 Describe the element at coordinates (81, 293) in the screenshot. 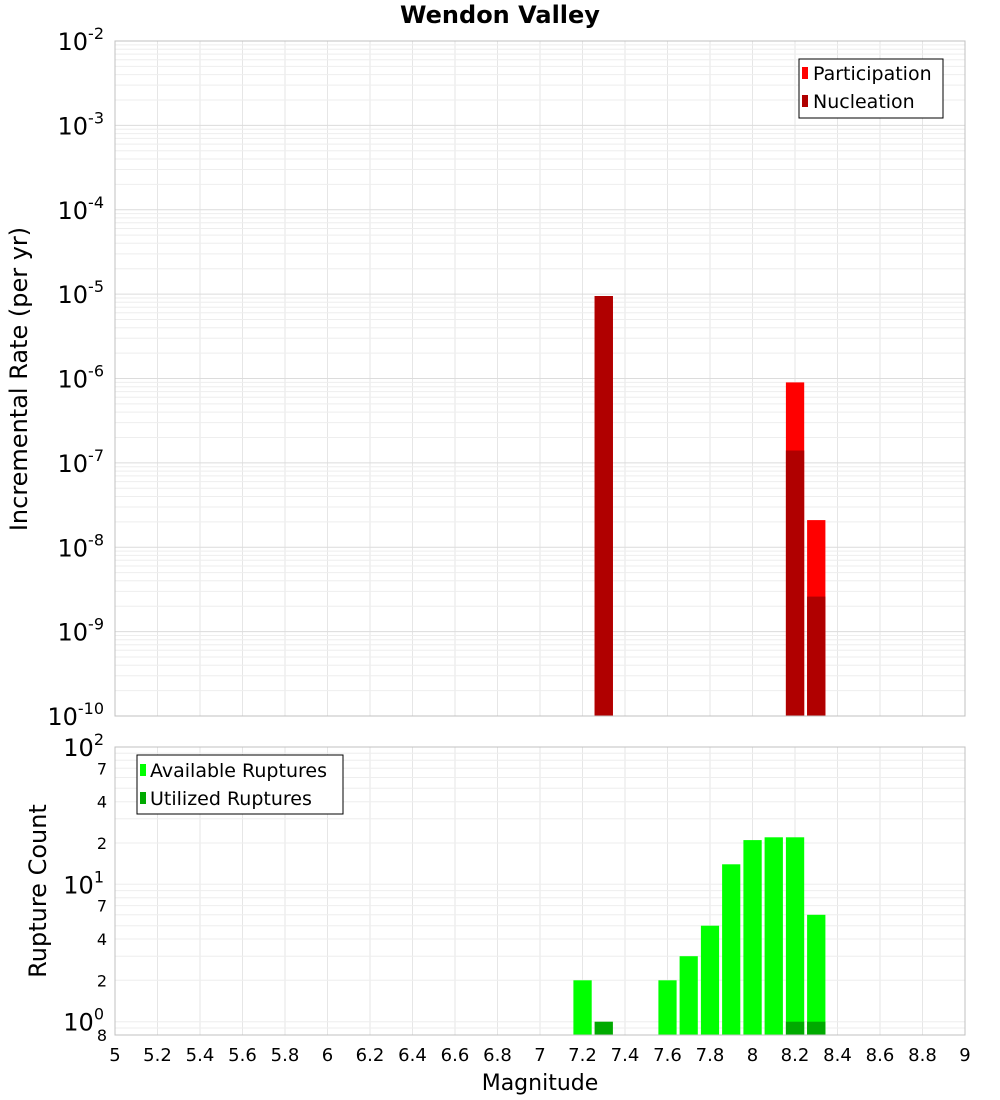

I see `rate-y-tick-label: 10⁻⁵` at that location.